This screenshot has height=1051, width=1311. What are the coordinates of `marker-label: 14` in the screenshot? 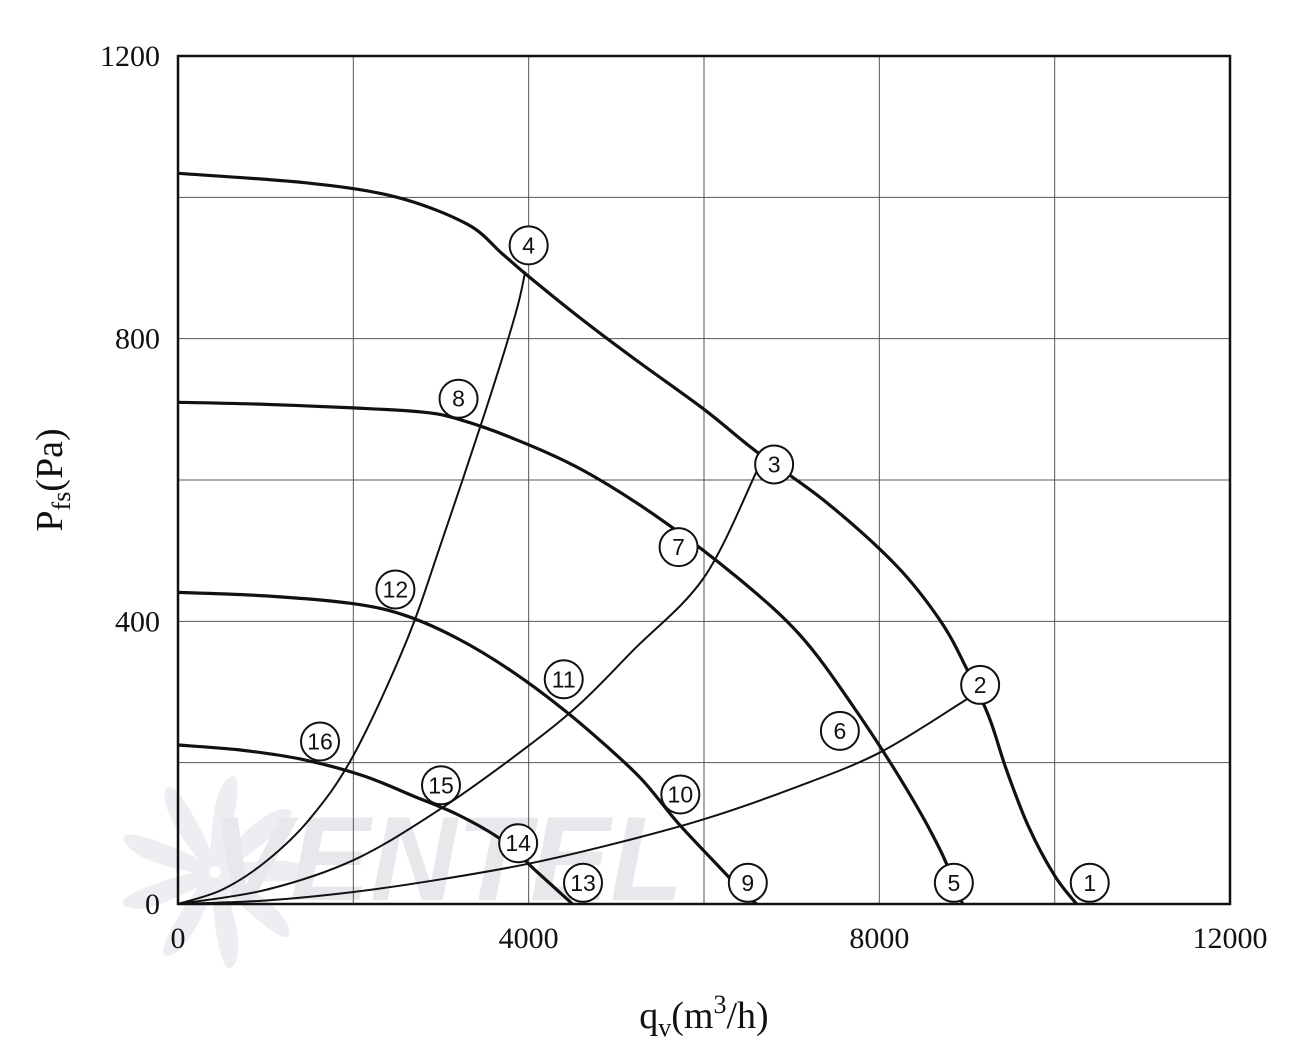 It's located at (518, 843).